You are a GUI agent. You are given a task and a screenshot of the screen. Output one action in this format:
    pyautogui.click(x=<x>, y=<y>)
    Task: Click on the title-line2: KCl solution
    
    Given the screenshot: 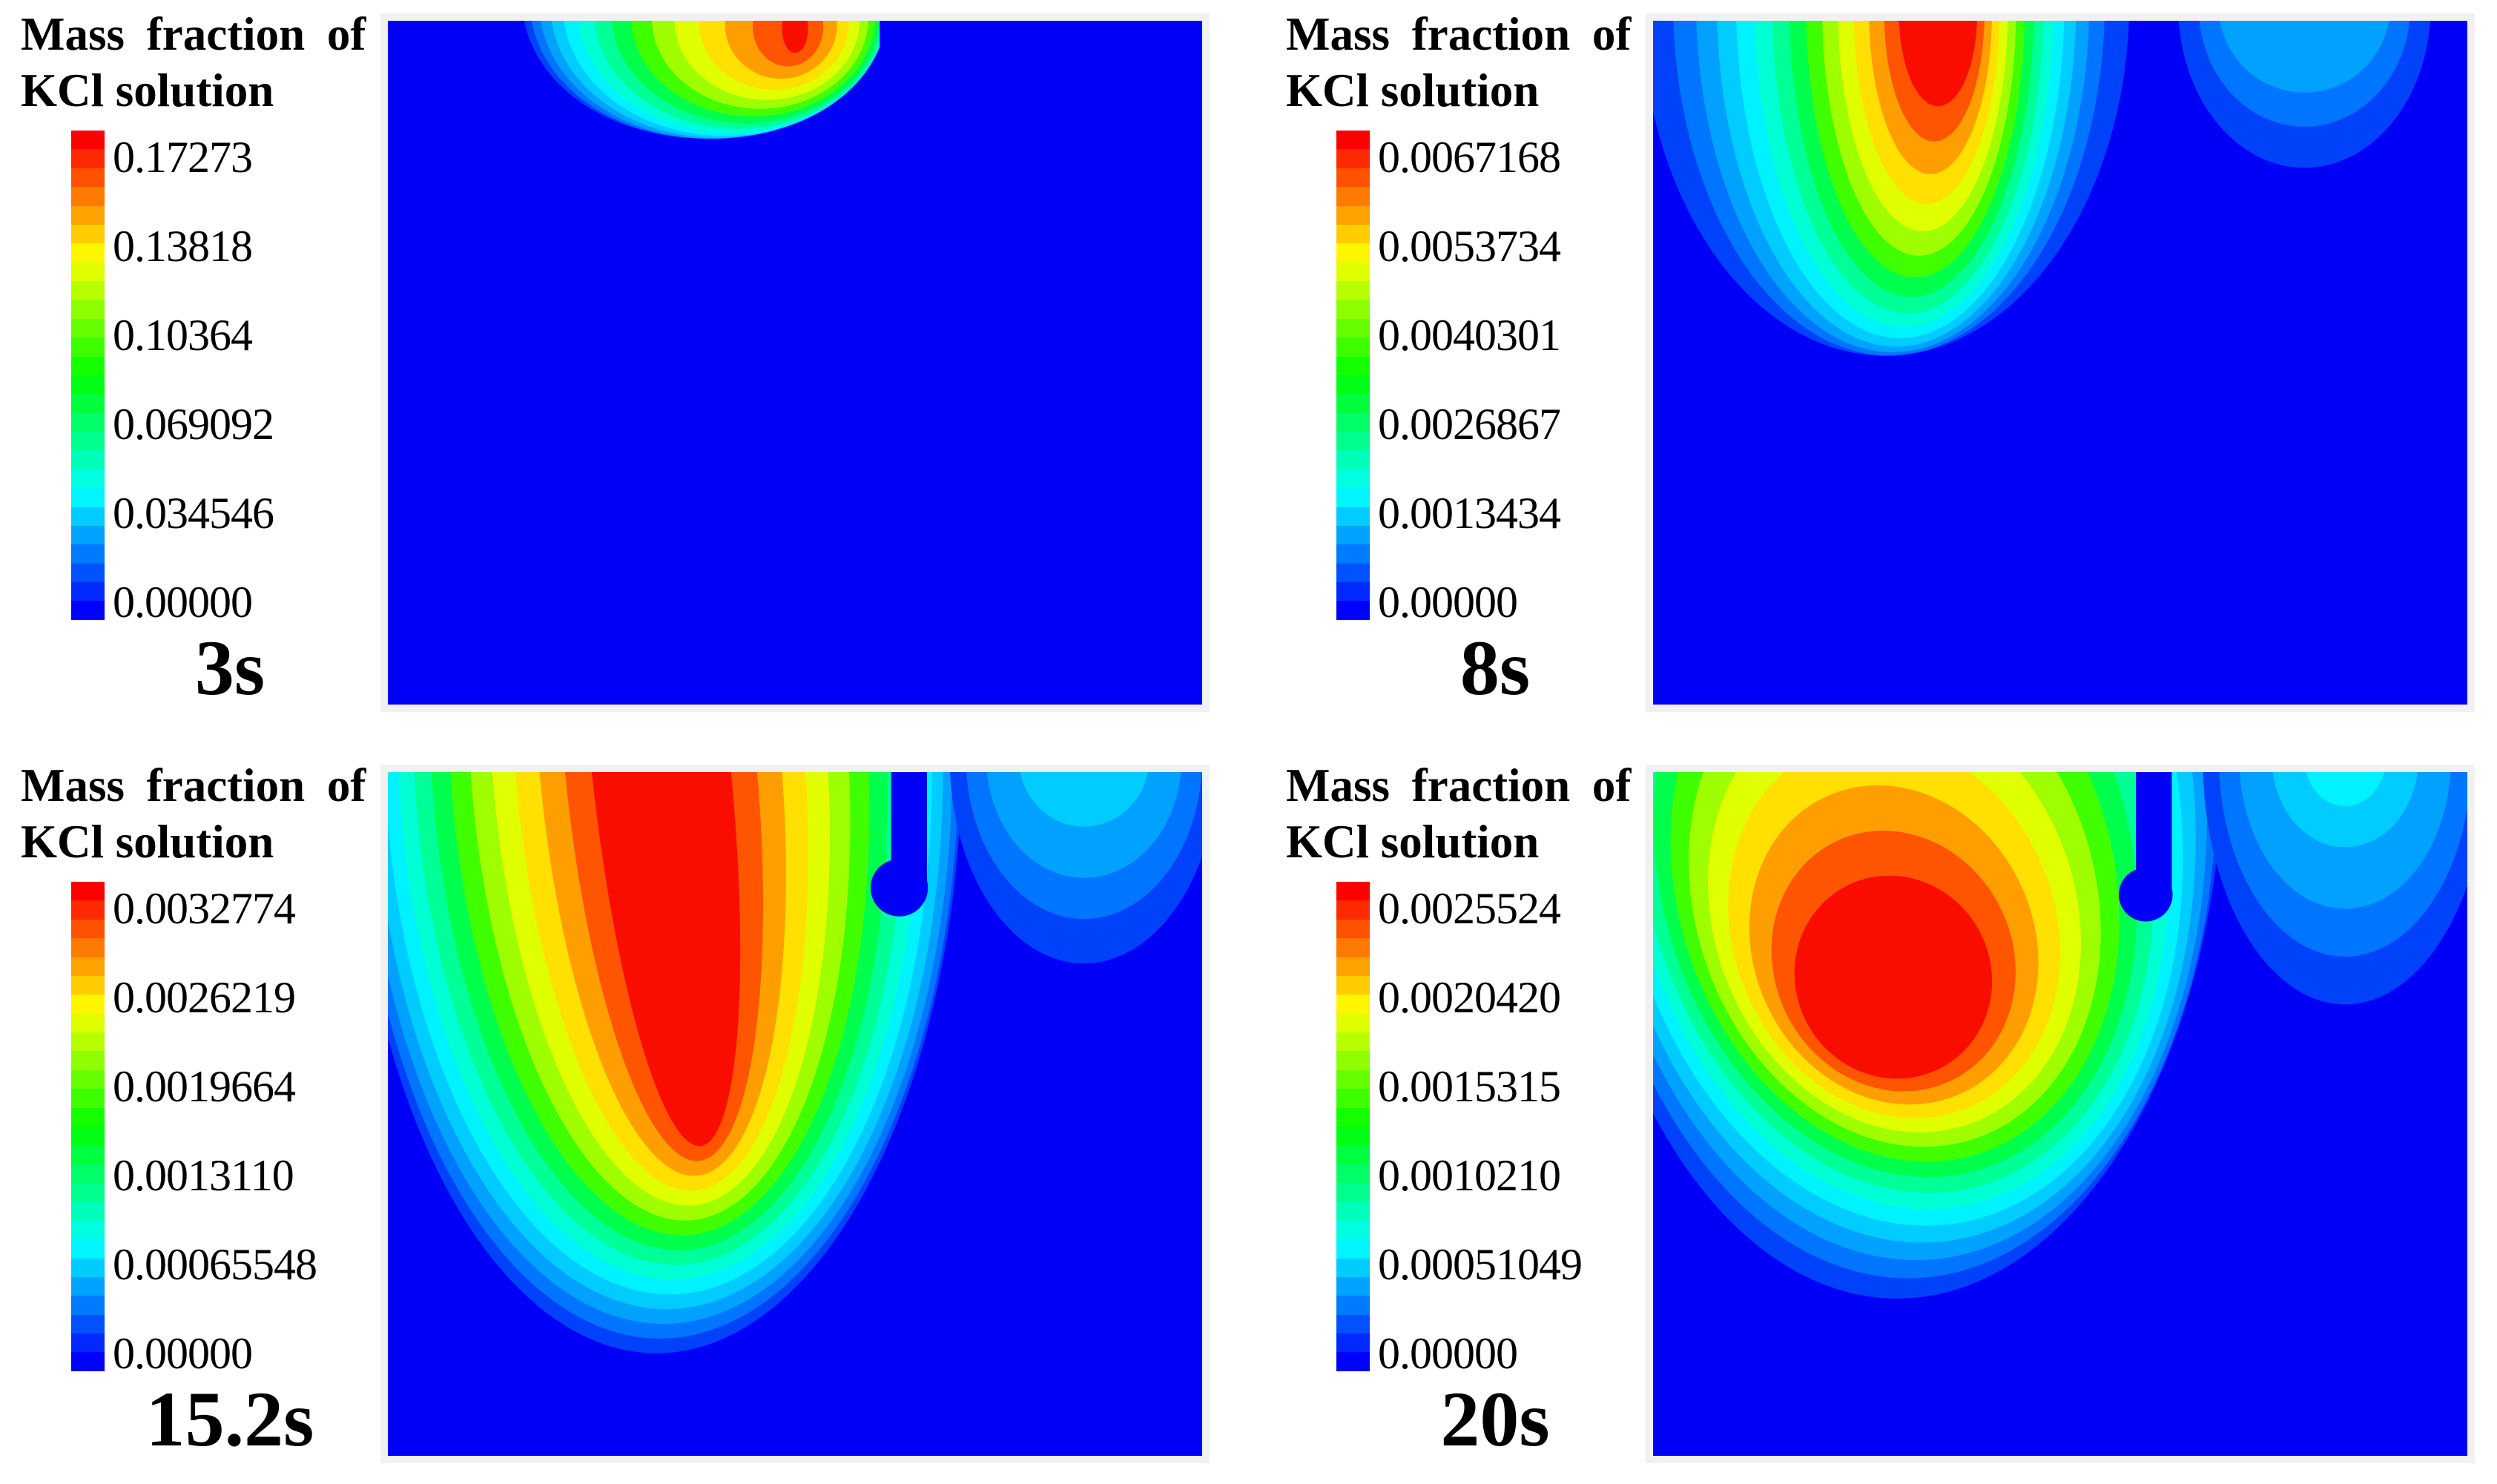 What is the action you would take?
    pyautogui.click(x=147, y=90)
    